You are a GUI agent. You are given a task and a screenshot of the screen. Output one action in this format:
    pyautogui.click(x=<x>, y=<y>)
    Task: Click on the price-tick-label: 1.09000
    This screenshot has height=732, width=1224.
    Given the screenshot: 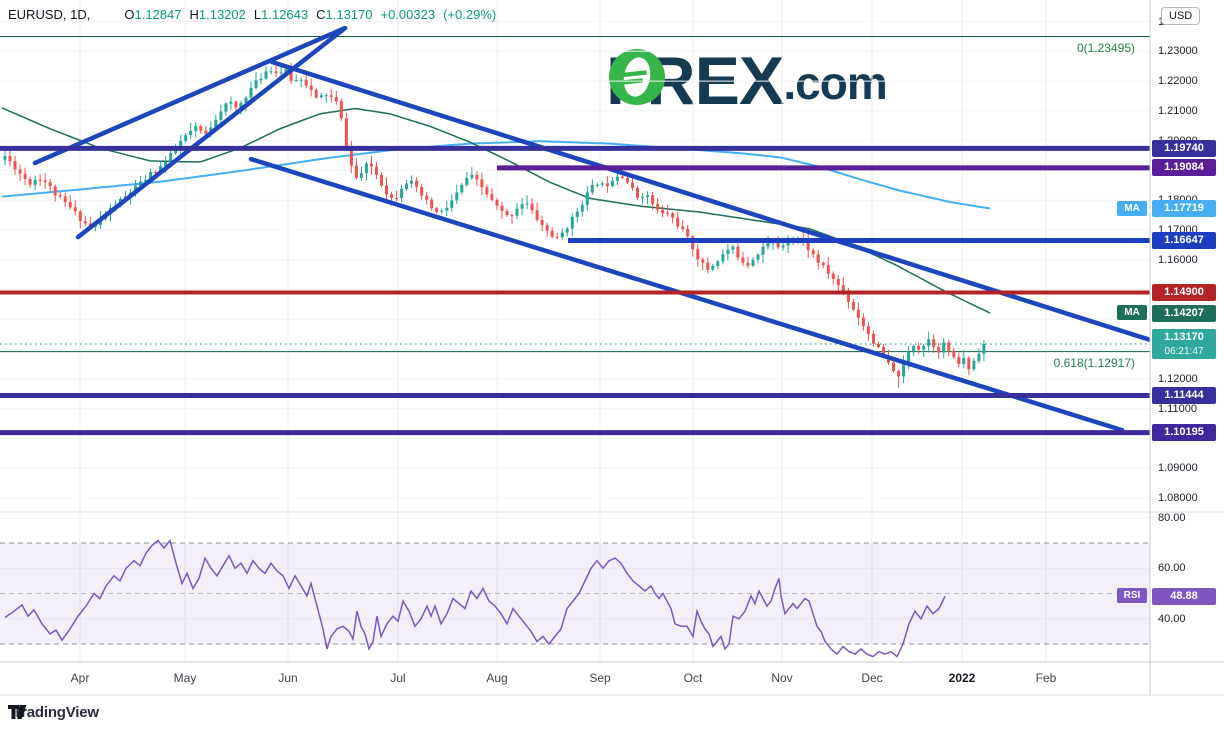 What is the action you would take?
    pyautogui.click(x=1178, y=468)
    